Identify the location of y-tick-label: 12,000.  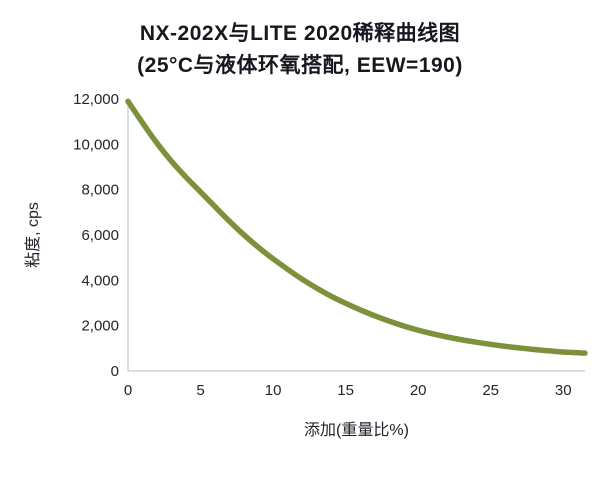
(96, 99).